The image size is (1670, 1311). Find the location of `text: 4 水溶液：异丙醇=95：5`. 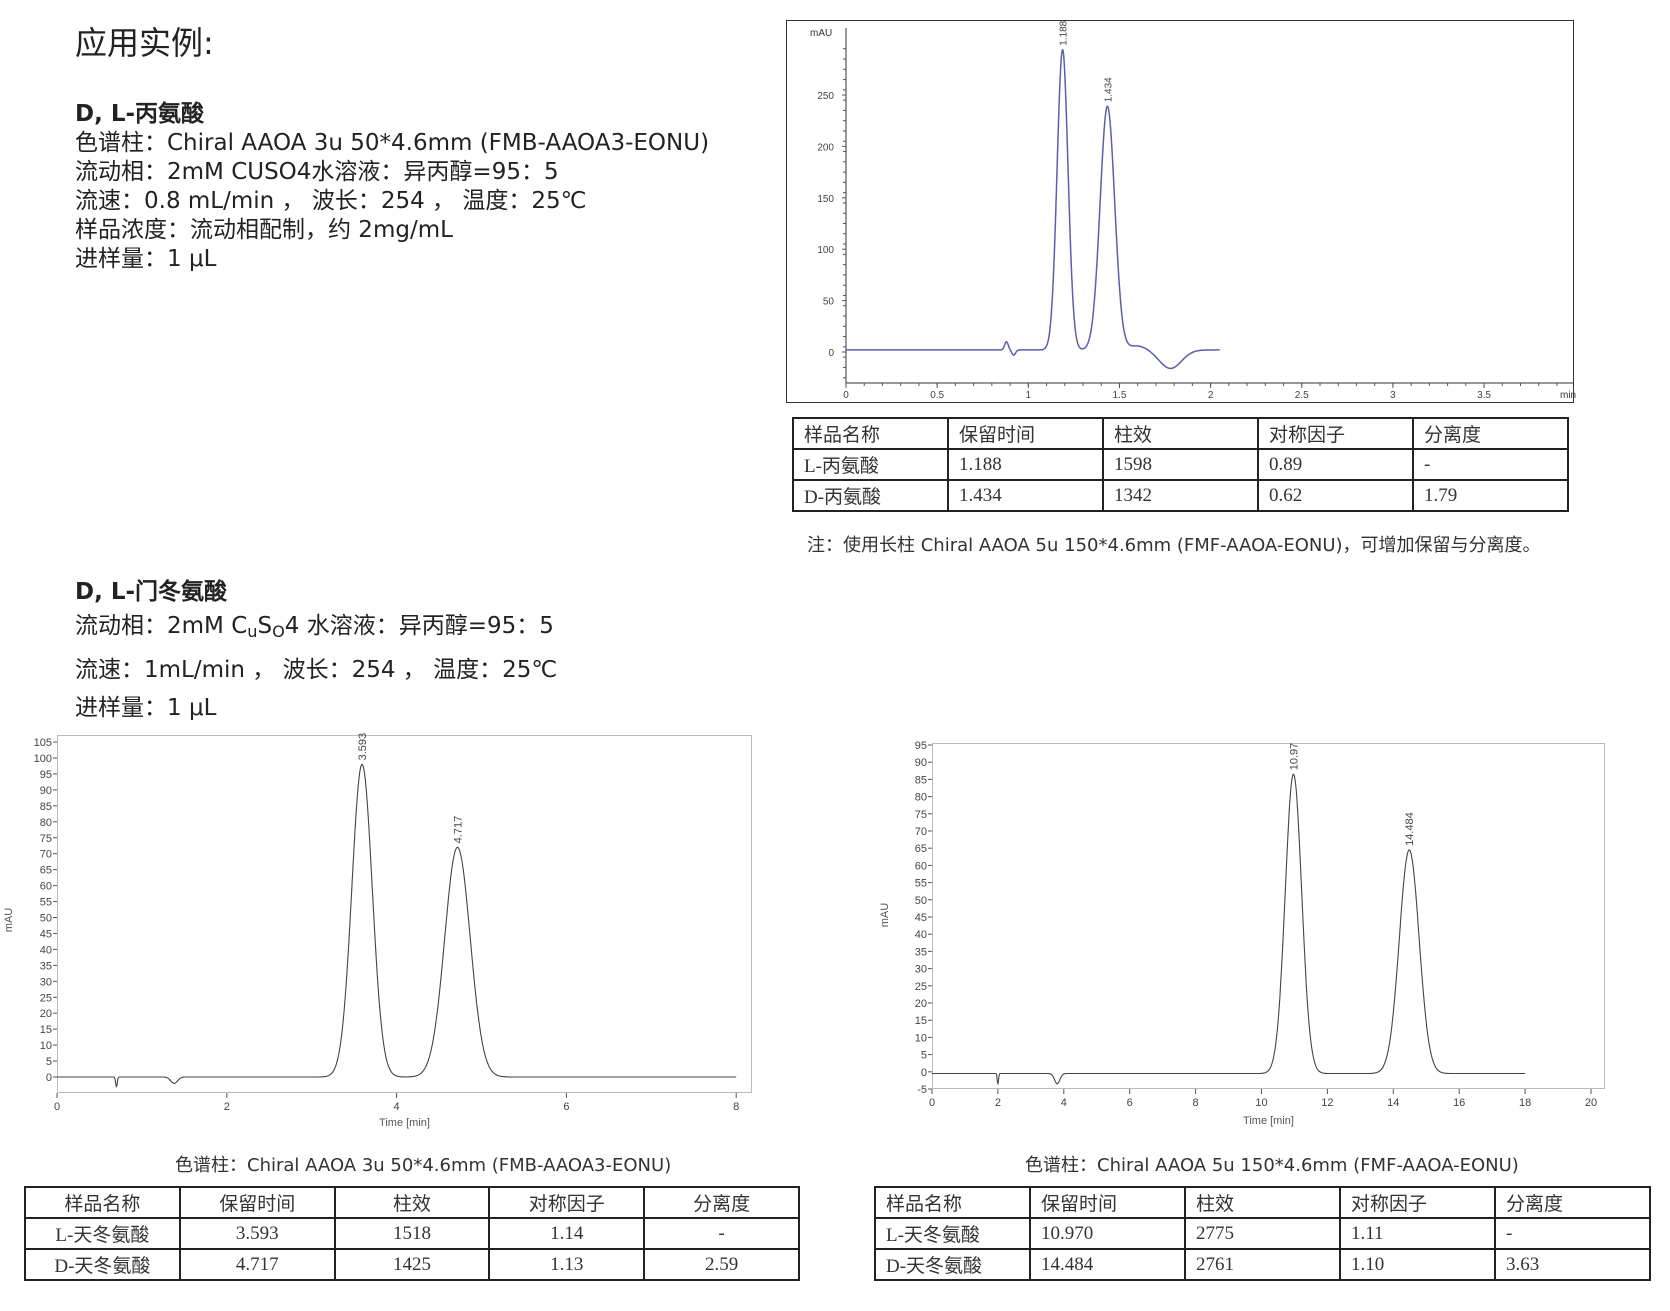

text: 4 水溶液：异丙醇=95：5 is located at coordinates (419, 626).